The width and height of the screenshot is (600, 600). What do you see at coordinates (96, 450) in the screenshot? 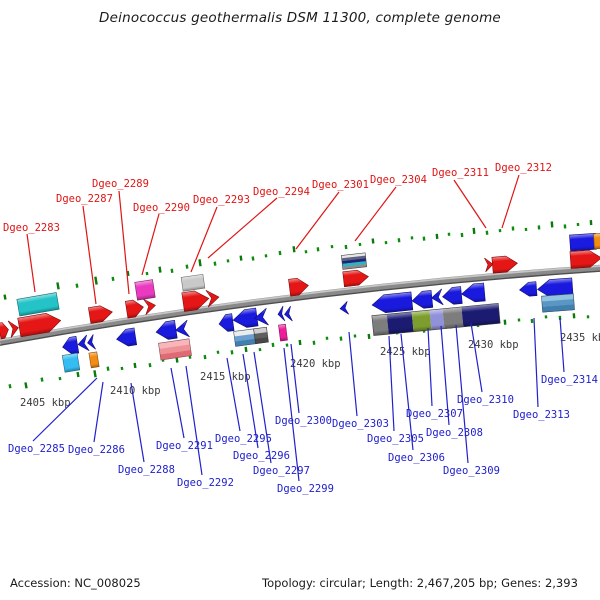
I see `gene-label-bottom: Dgeo_2286` at bounding box center [96, 450].